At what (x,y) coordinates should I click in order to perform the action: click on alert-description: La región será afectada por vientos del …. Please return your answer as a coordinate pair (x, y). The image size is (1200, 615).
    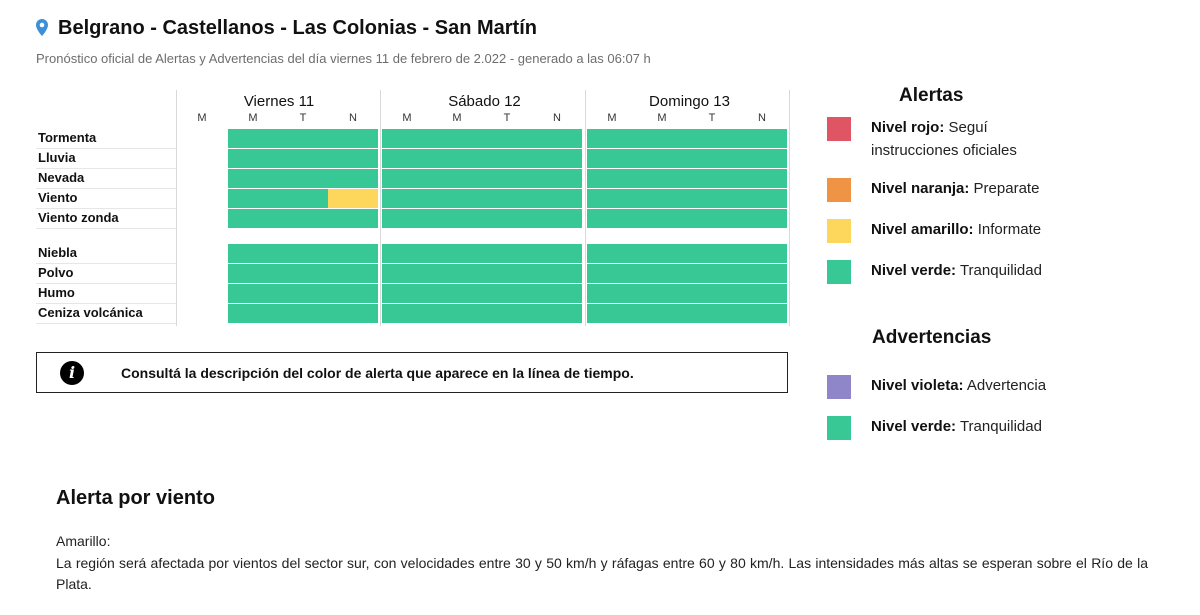
    Looking at the image, I should click on (602, 573).